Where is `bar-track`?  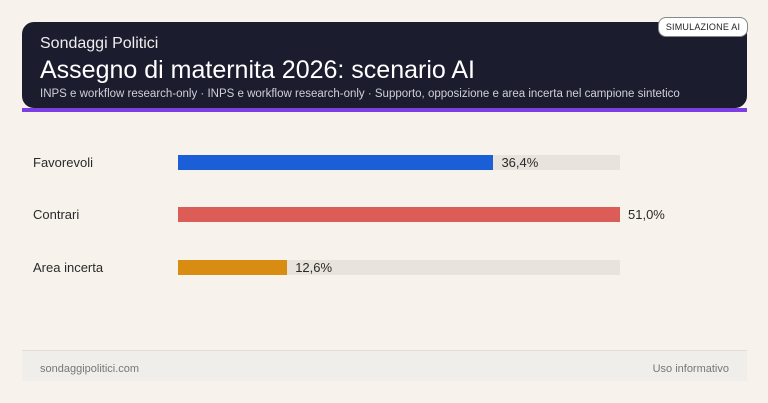 bar-track is located at coordinates (399, 267).